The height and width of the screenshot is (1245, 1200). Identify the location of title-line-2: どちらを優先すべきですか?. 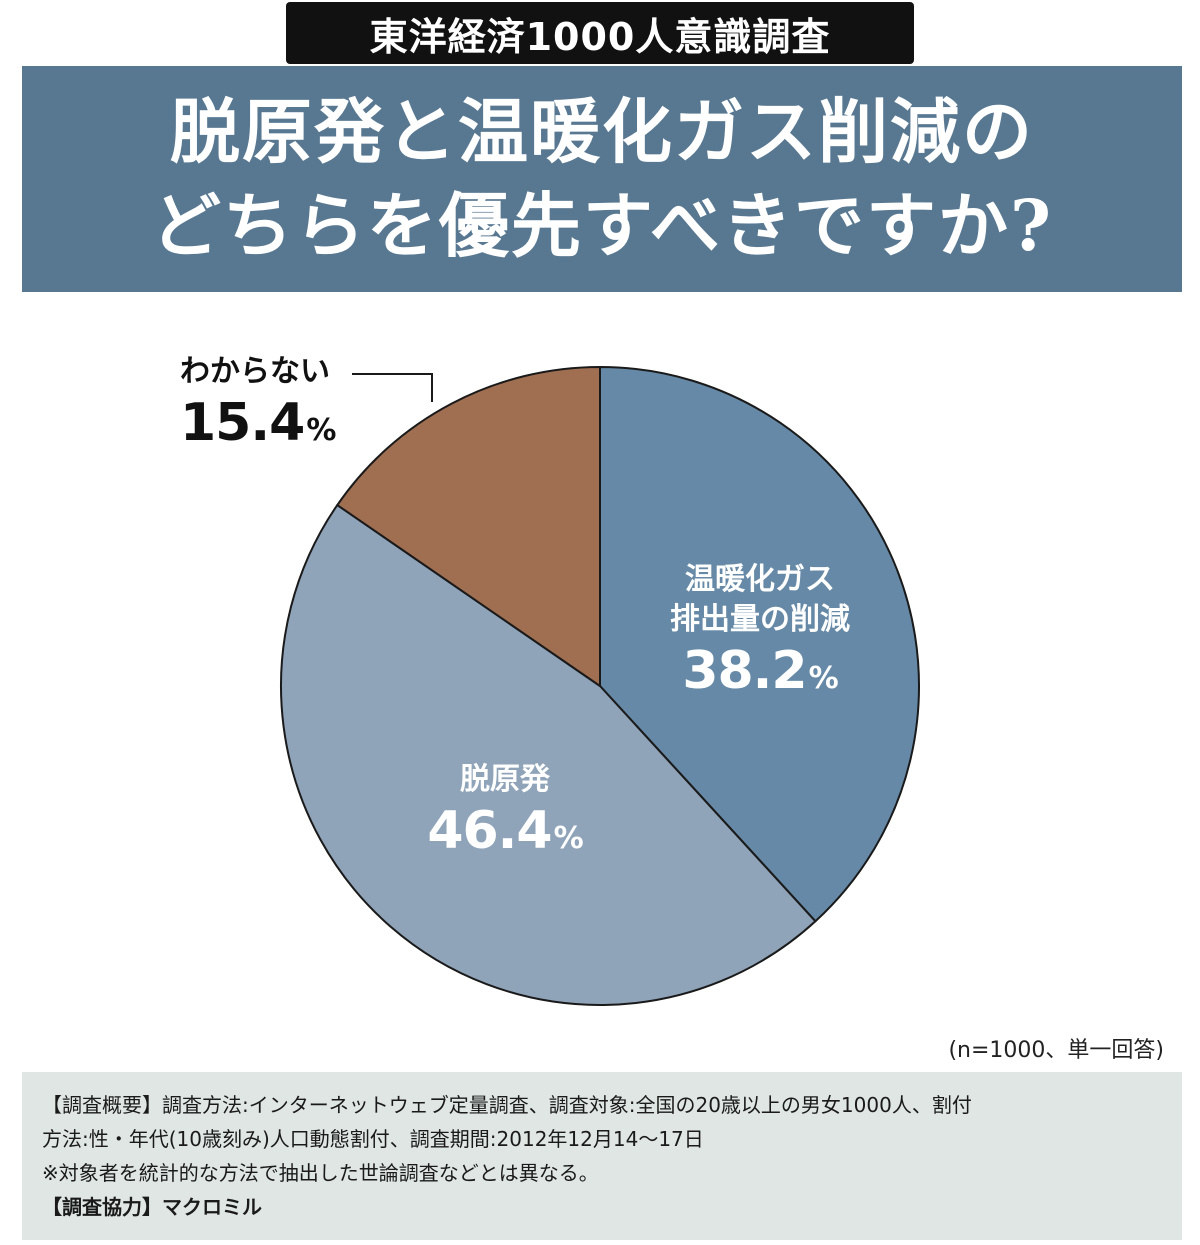
(602, 225).